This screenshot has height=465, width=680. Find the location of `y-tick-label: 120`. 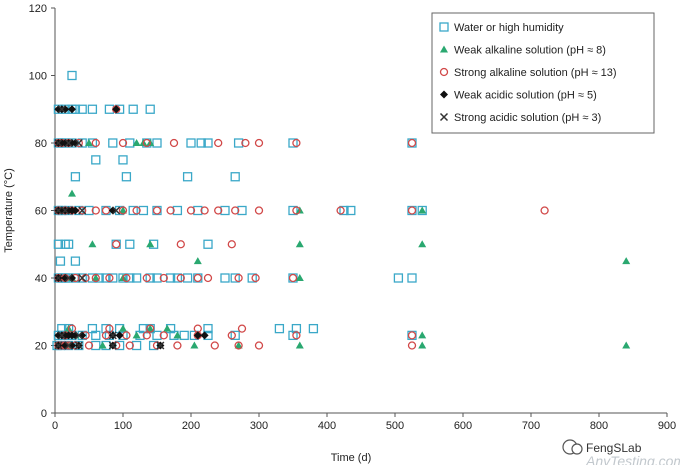

y-tick-label: 120 is located at coordinates (38, 9).